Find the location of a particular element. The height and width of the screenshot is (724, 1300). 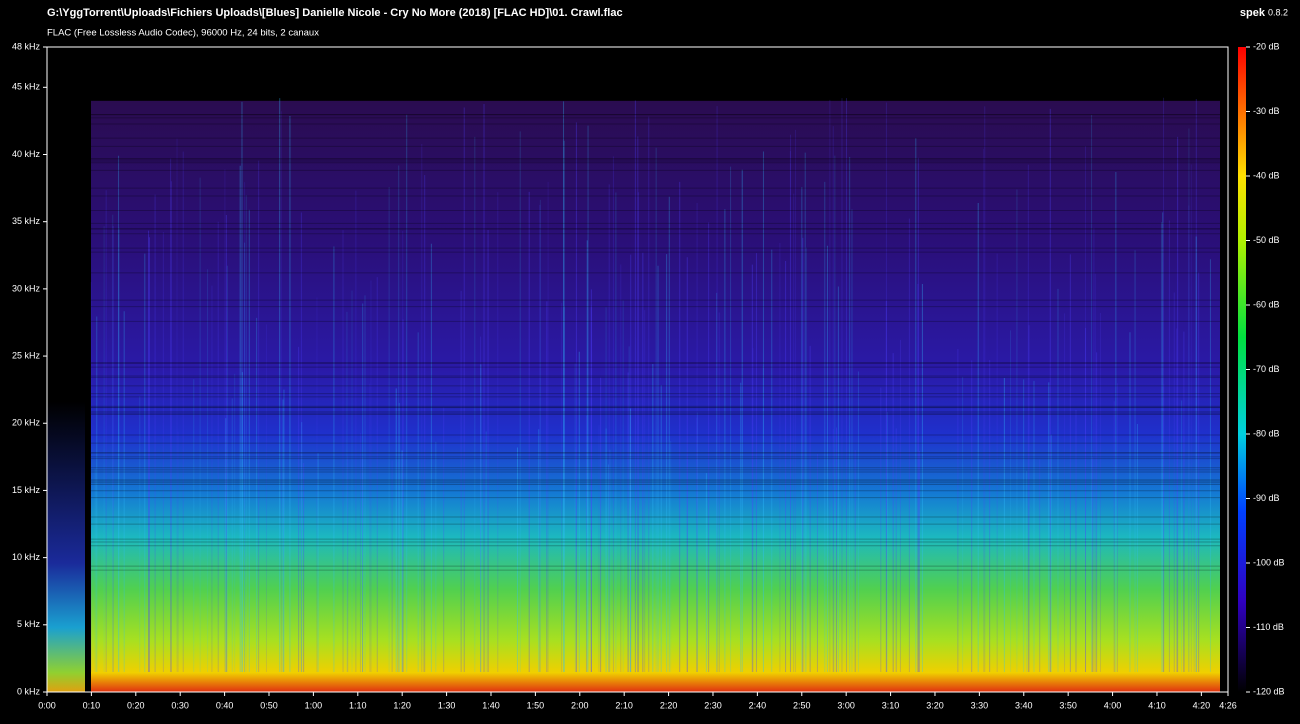

scale-tick-label: -60 dB is located at coordinates (1266, 304).